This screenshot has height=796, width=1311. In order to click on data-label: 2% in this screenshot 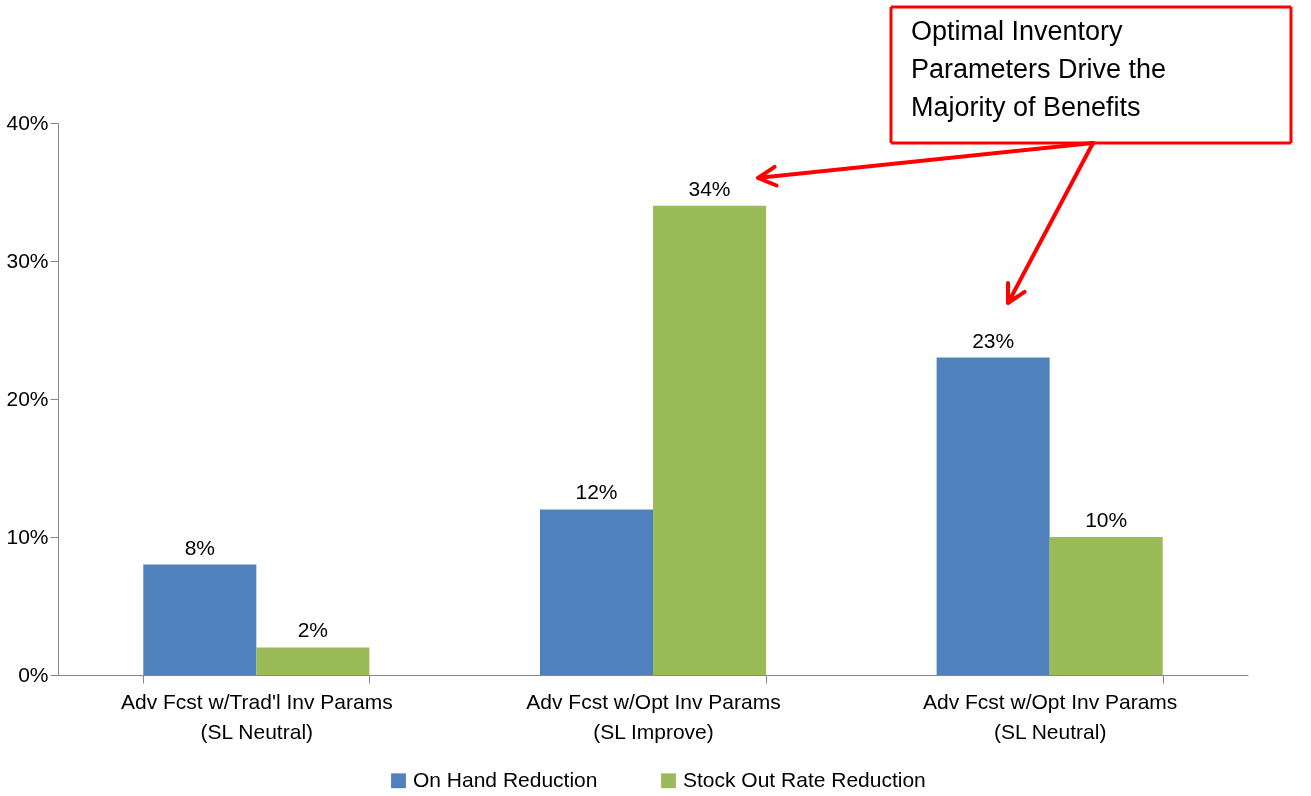, I will do `click(313, 630)`.